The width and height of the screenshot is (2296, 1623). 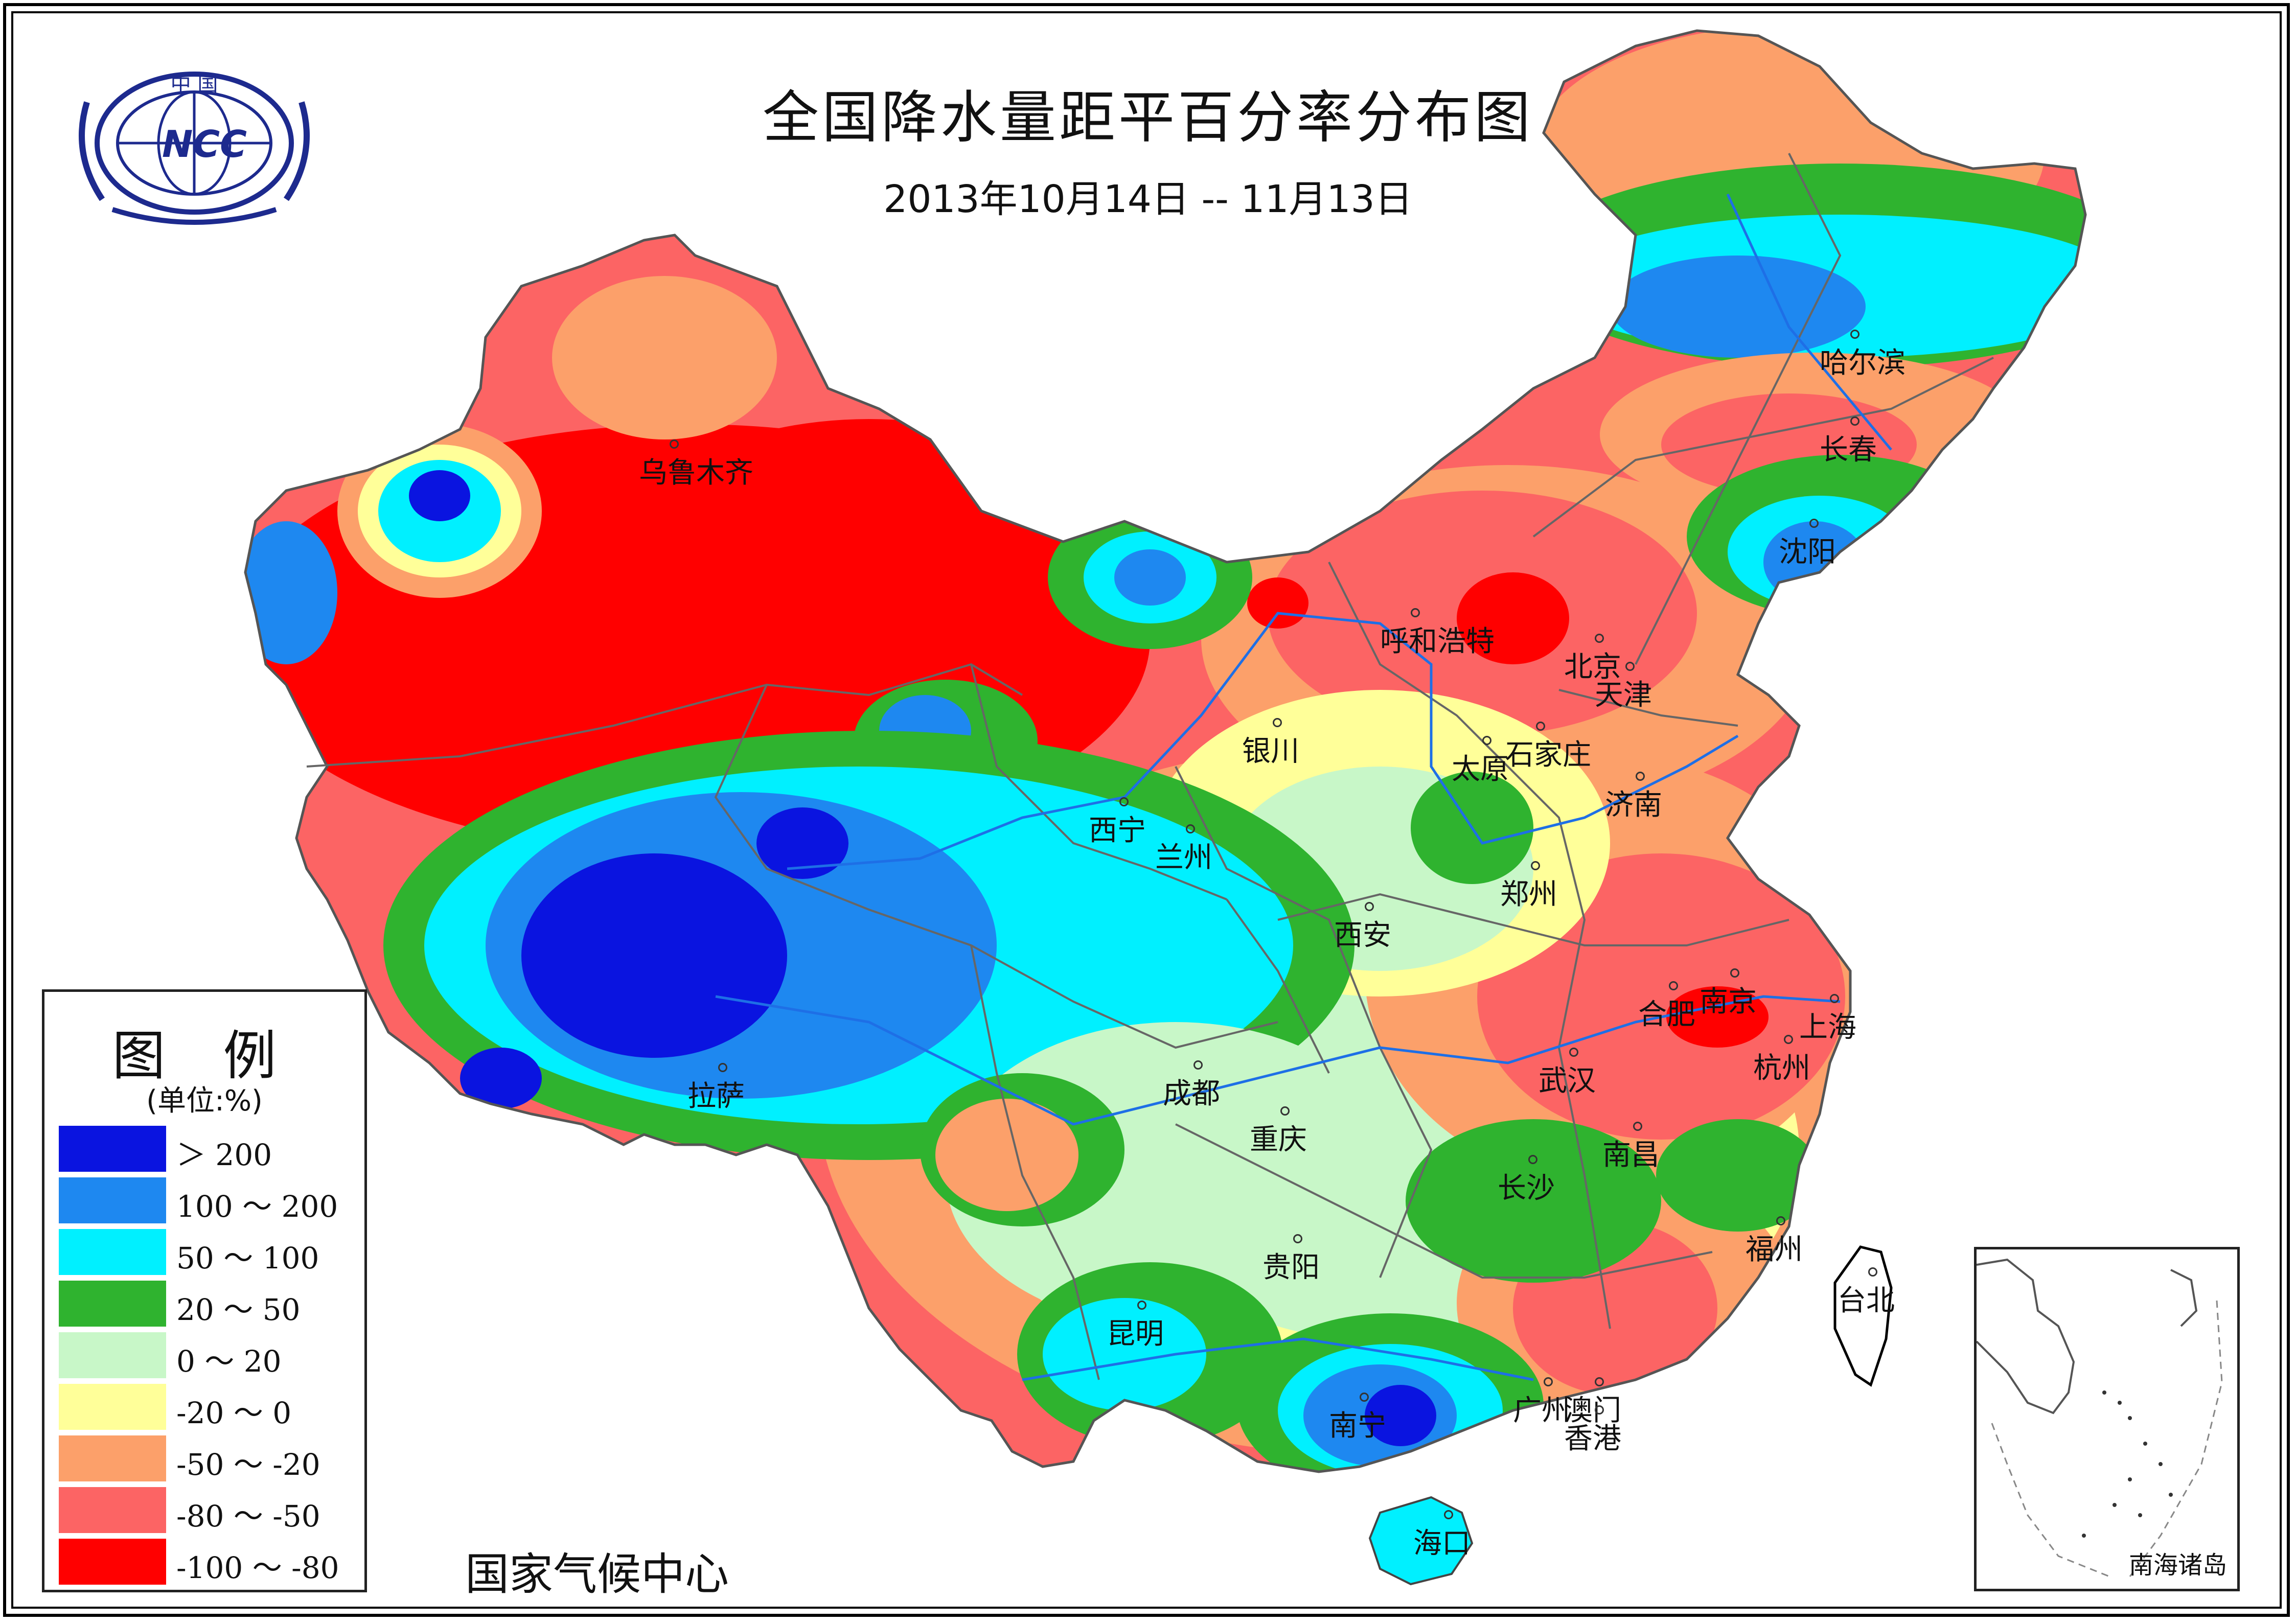 I want to click on legend-title: 图 例, so click(x=204, y=1056).